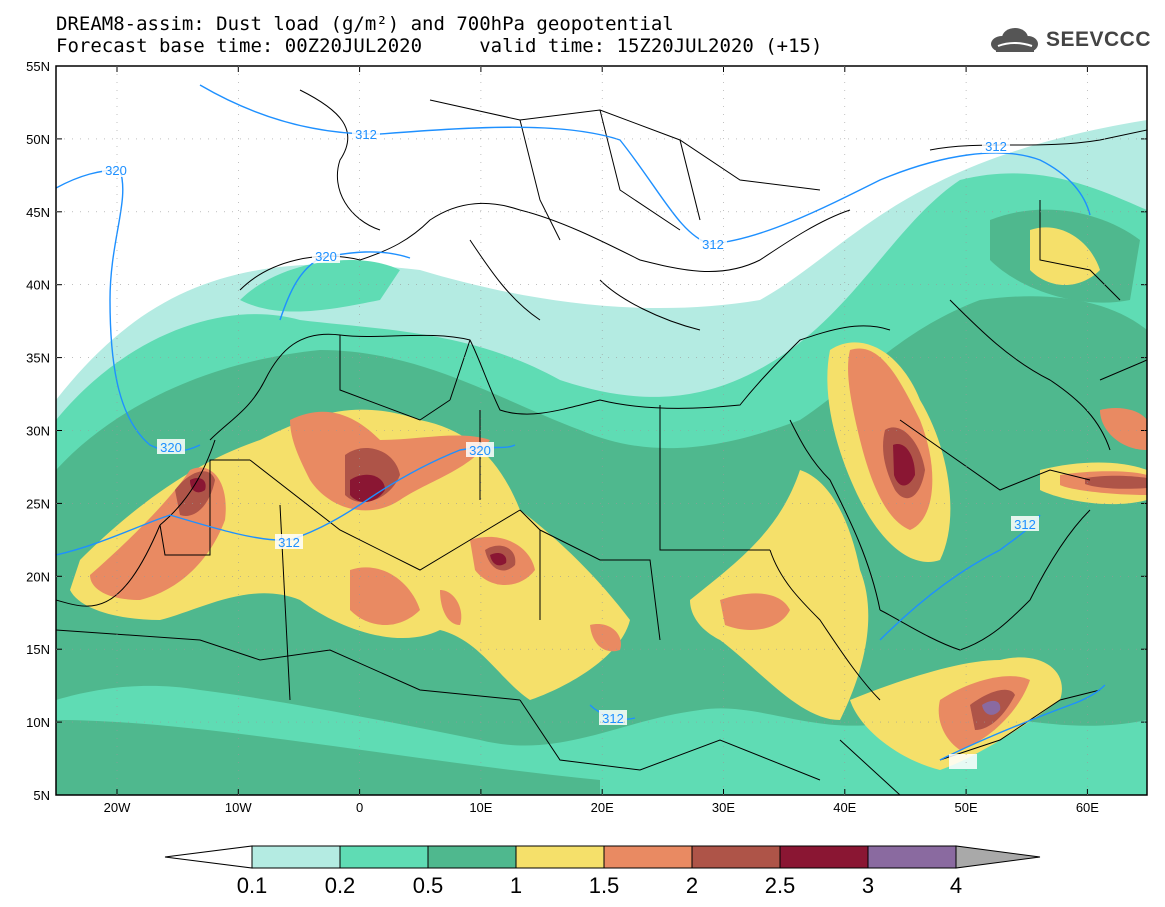  Describe the element at coordinates (340, 885) in the screenshot. I see `colorbar-label: 0.2` at that location.